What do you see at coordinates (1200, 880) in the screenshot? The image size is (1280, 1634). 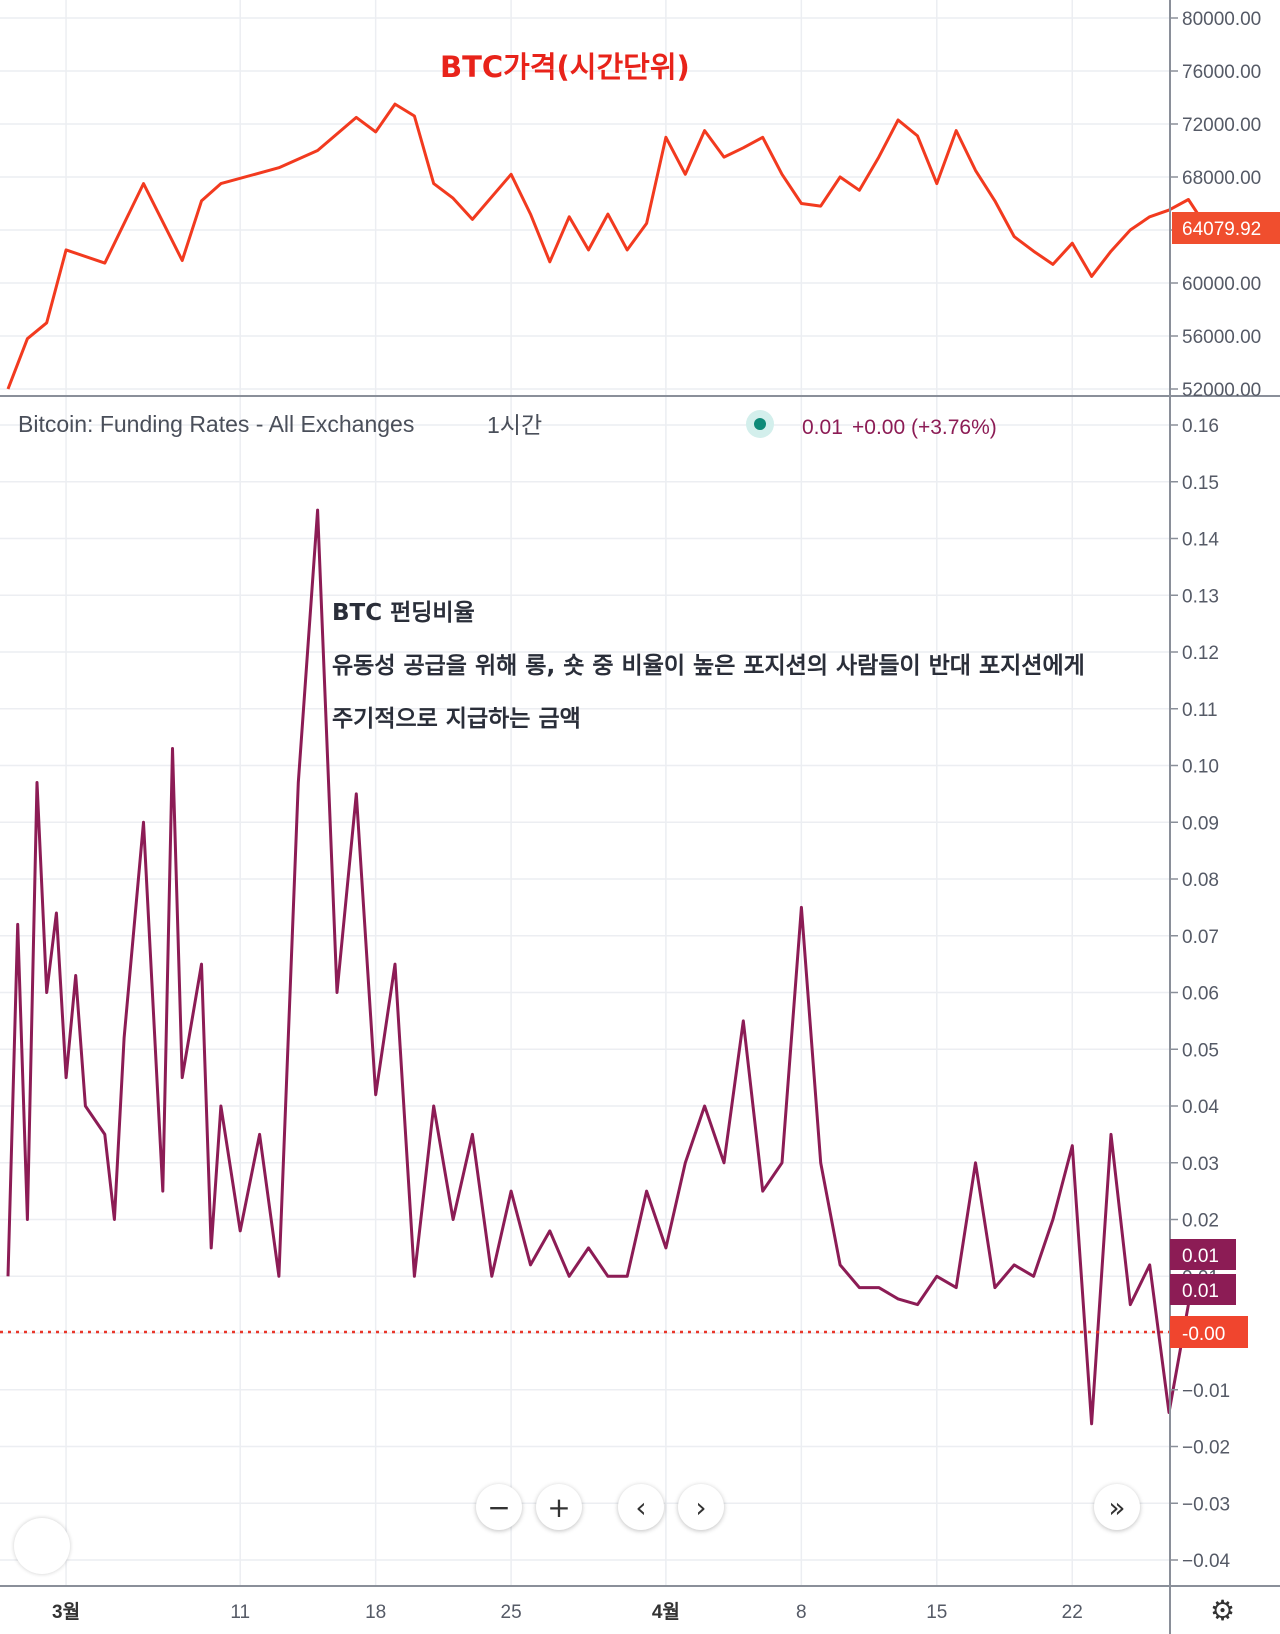 I see `funding-tick-label: 0.08` at bounding box center [1200, 880].